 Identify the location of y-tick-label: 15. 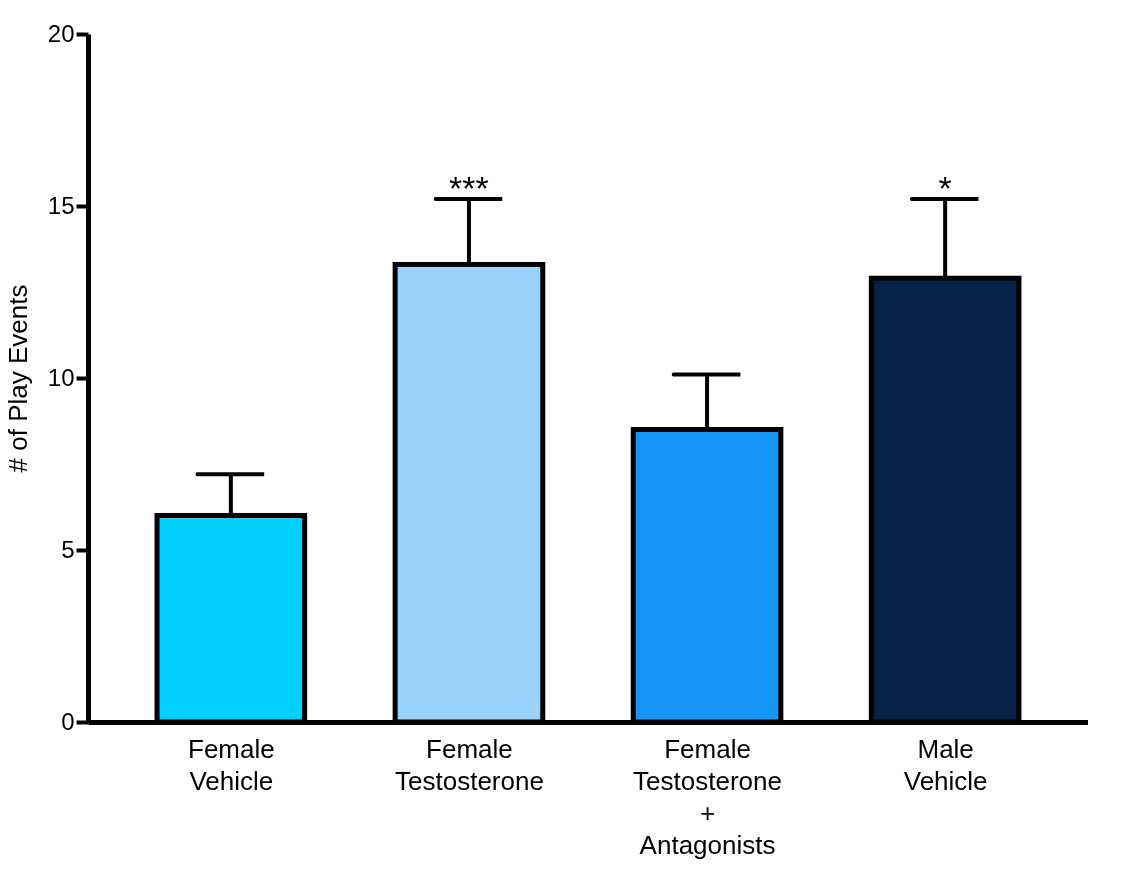
(61, 205).